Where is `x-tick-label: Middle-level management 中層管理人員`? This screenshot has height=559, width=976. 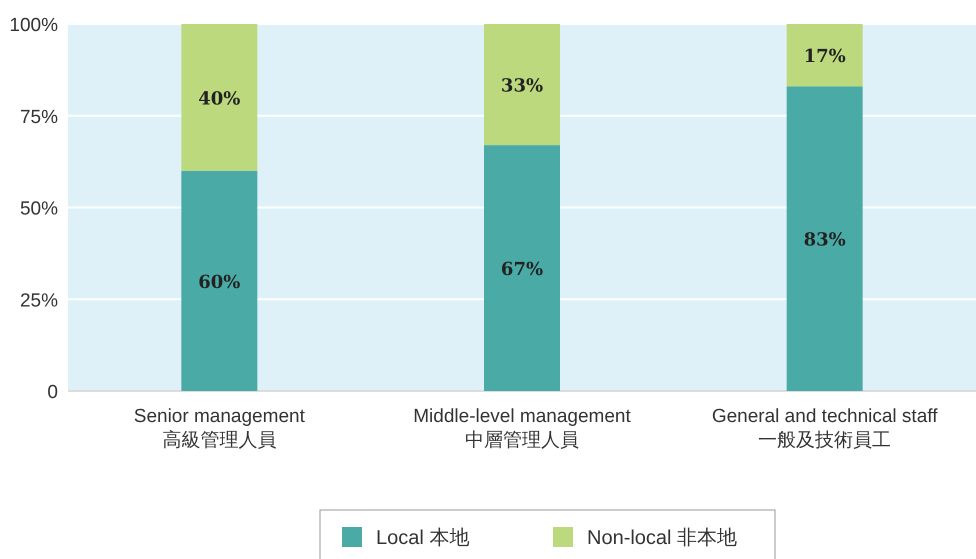 x-tick-label: Middle-level management 中層管理人員 is located at coordinates (522, 428).